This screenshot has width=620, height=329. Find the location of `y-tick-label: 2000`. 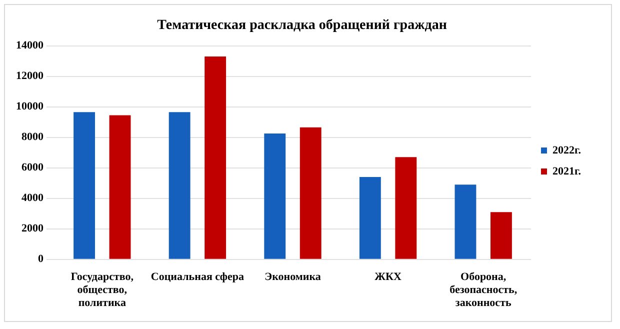

y-tick-label: 2000 is located at coordinates (33, 228).